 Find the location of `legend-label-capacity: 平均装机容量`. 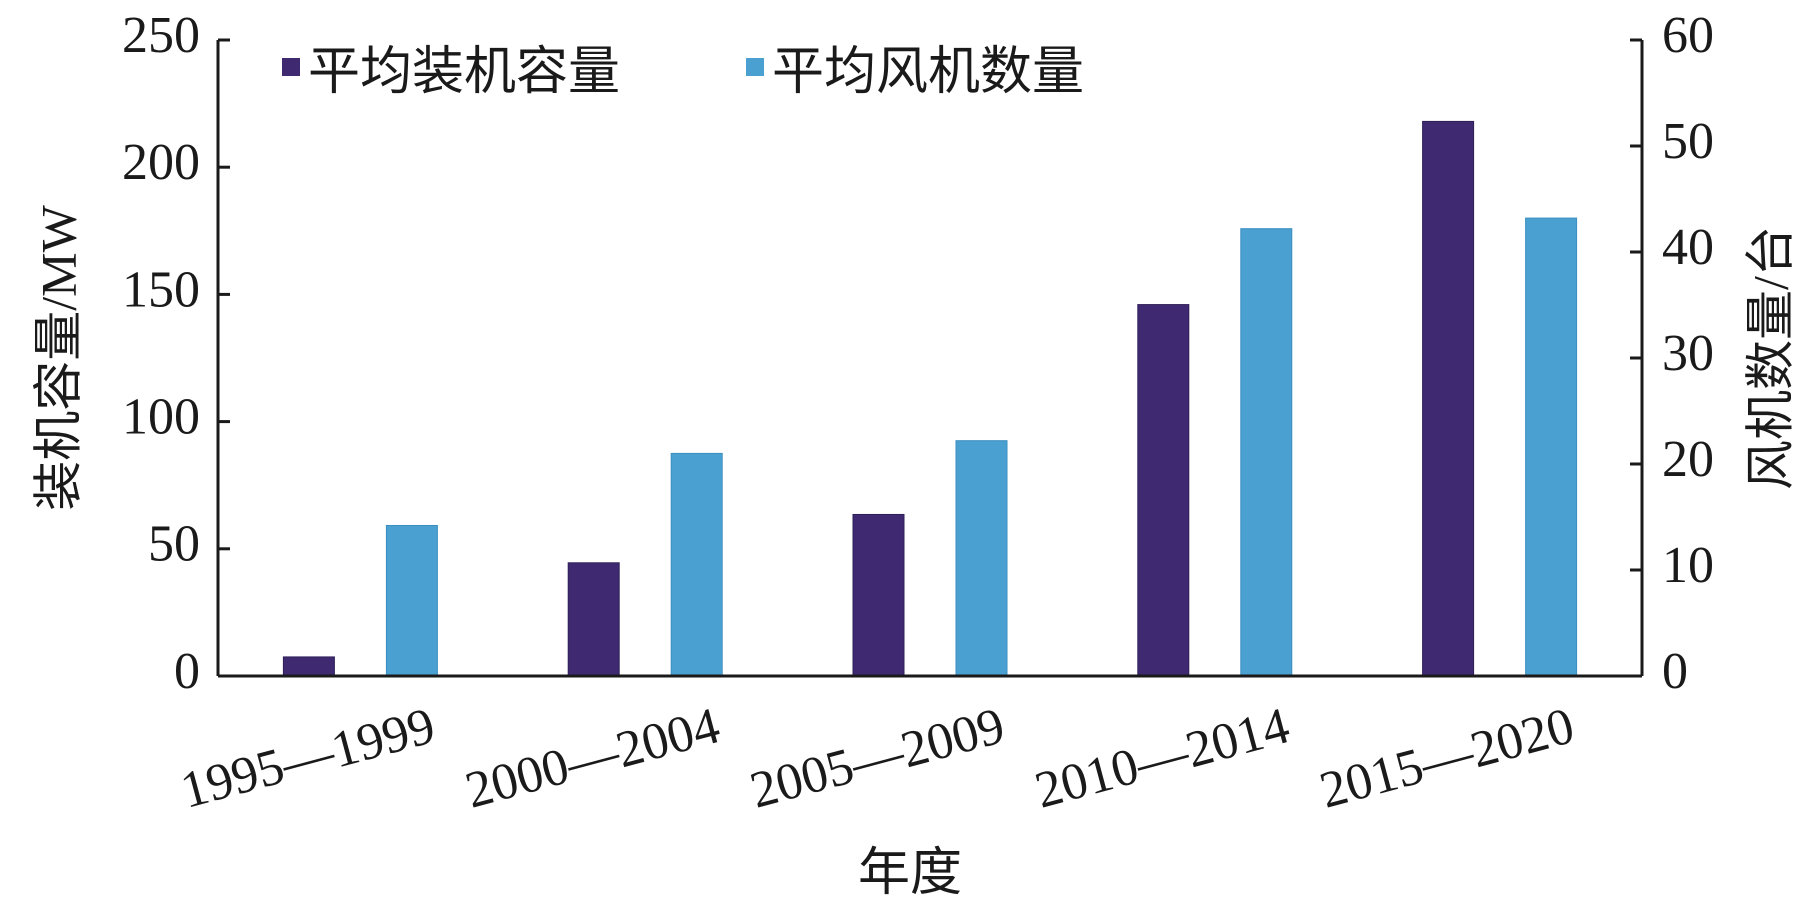

legend-label-capacity: 平均装机容量 is located at coordinates (464, 72).